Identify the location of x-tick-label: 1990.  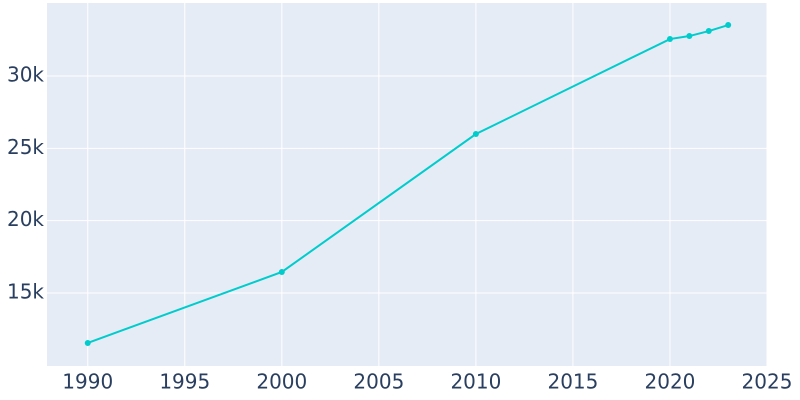
(87, 382).